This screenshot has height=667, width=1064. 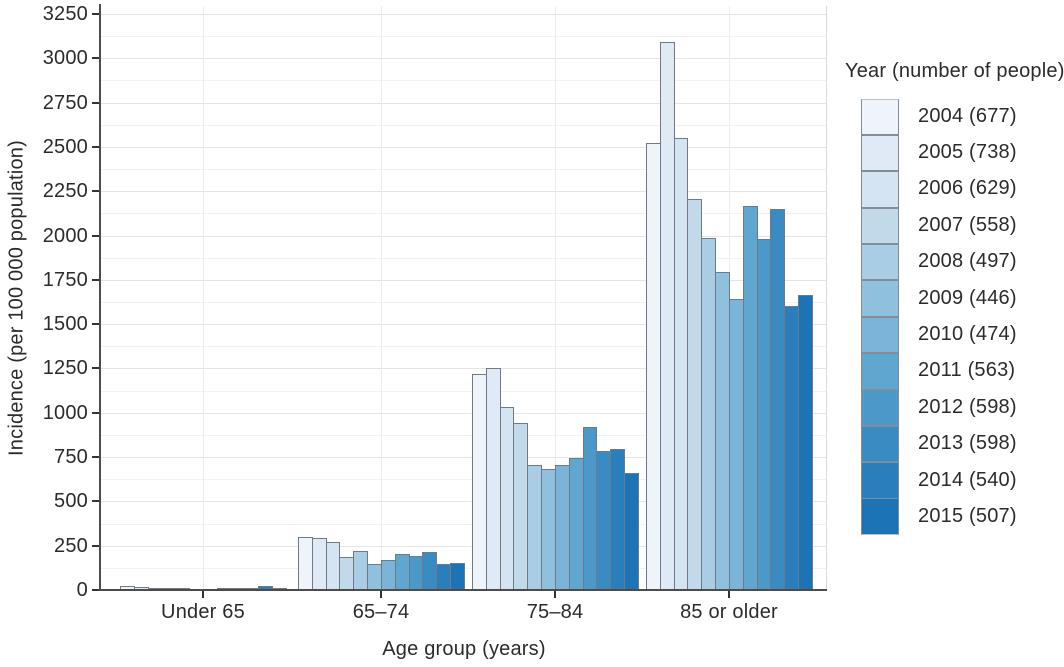 I want to click on x-tick-label: Under 65, so click(x=203, y=612).